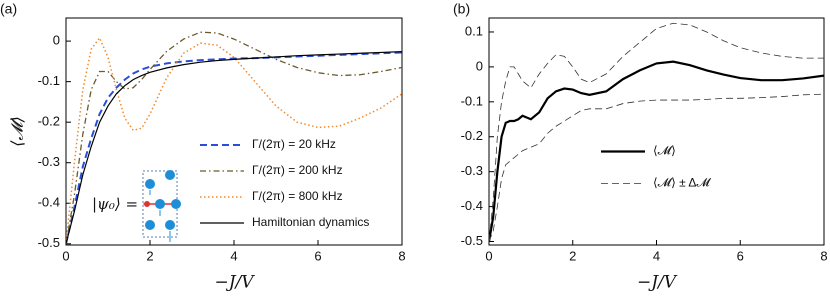 The width and height of the screenshot is (830, 302). Describe the element at coordinates (682, 183) in the screenshot. I see `legend-label: ⟨𝓜⟩ ± Δ𝓜` at that location.